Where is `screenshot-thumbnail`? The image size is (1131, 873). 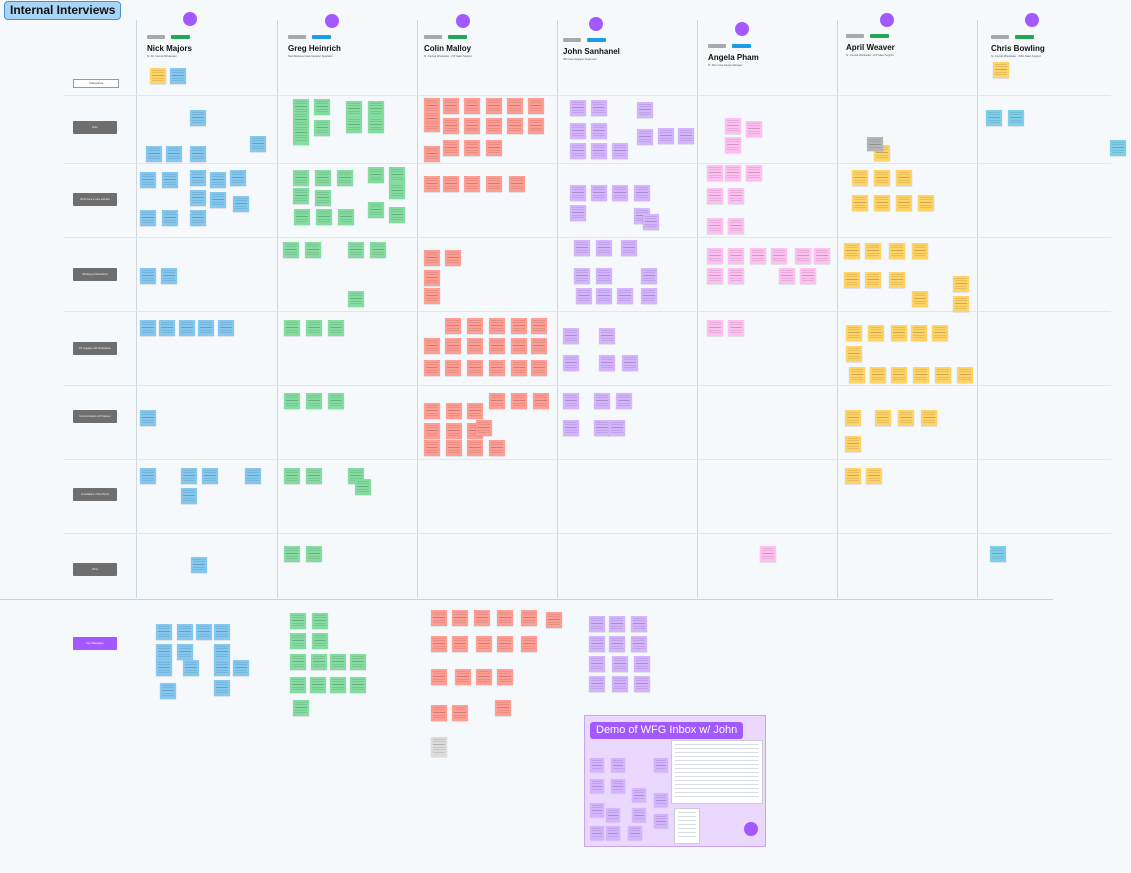 screenshot-thumbnail is located at coordinates (717, 772).